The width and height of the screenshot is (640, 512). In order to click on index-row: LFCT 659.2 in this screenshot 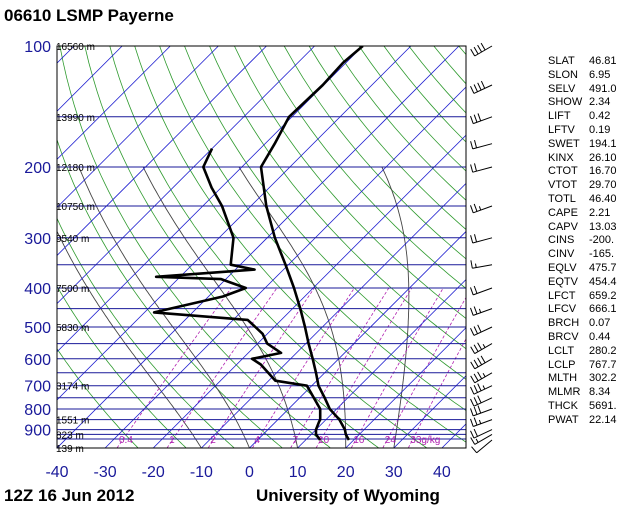, I will do `click(594, 297)`.